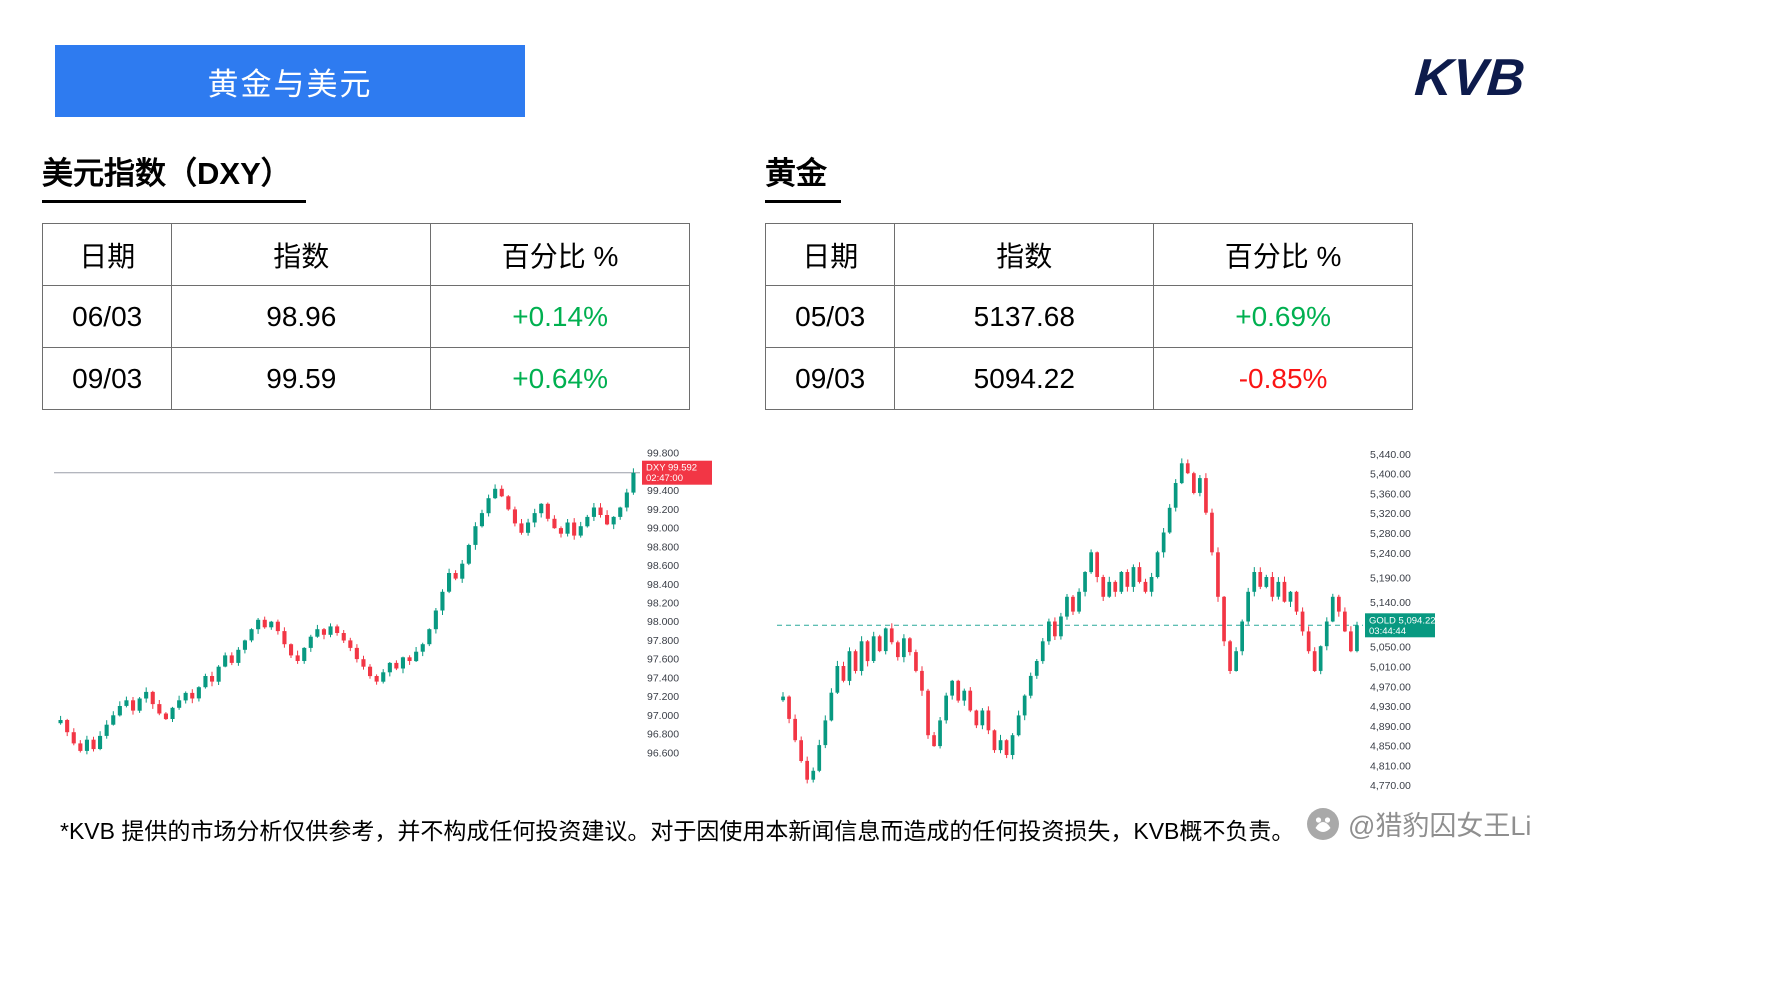  What do you see at coordinates (560, 316) in the screenshot?
I see `dxy-row1-pct: +0.14%` at bounding box center [560, 316].